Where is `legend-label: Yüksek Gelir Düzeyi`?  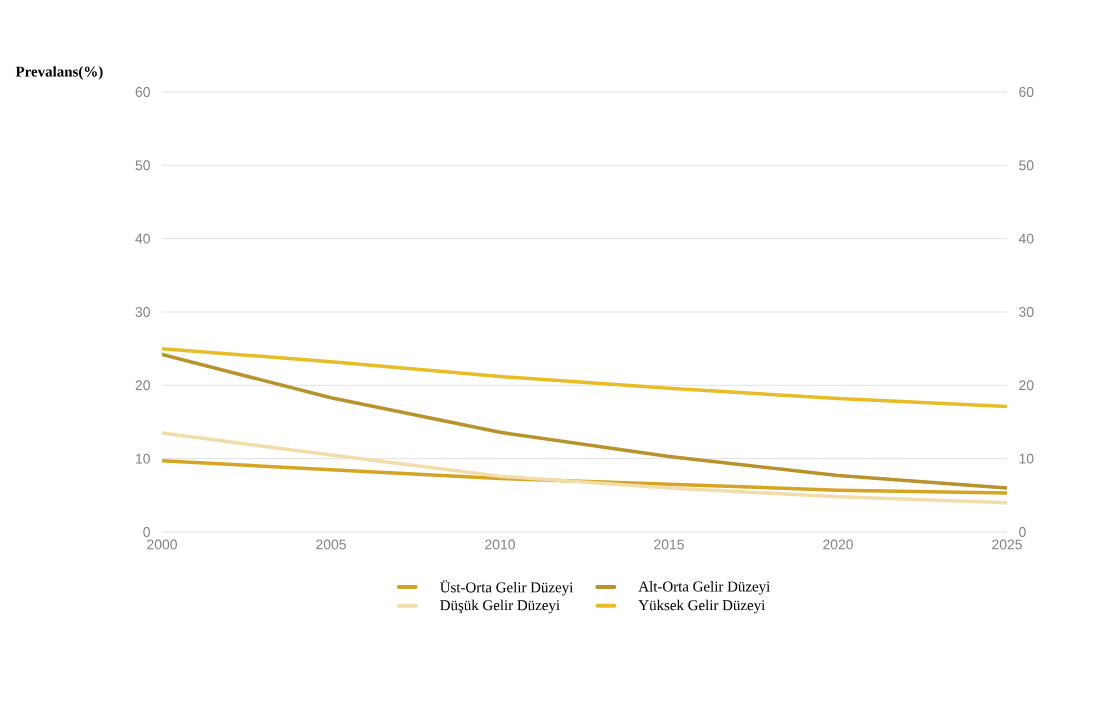 legend-label: Yüksek Gelir Düzeyi is located at coordinates (702, 606).